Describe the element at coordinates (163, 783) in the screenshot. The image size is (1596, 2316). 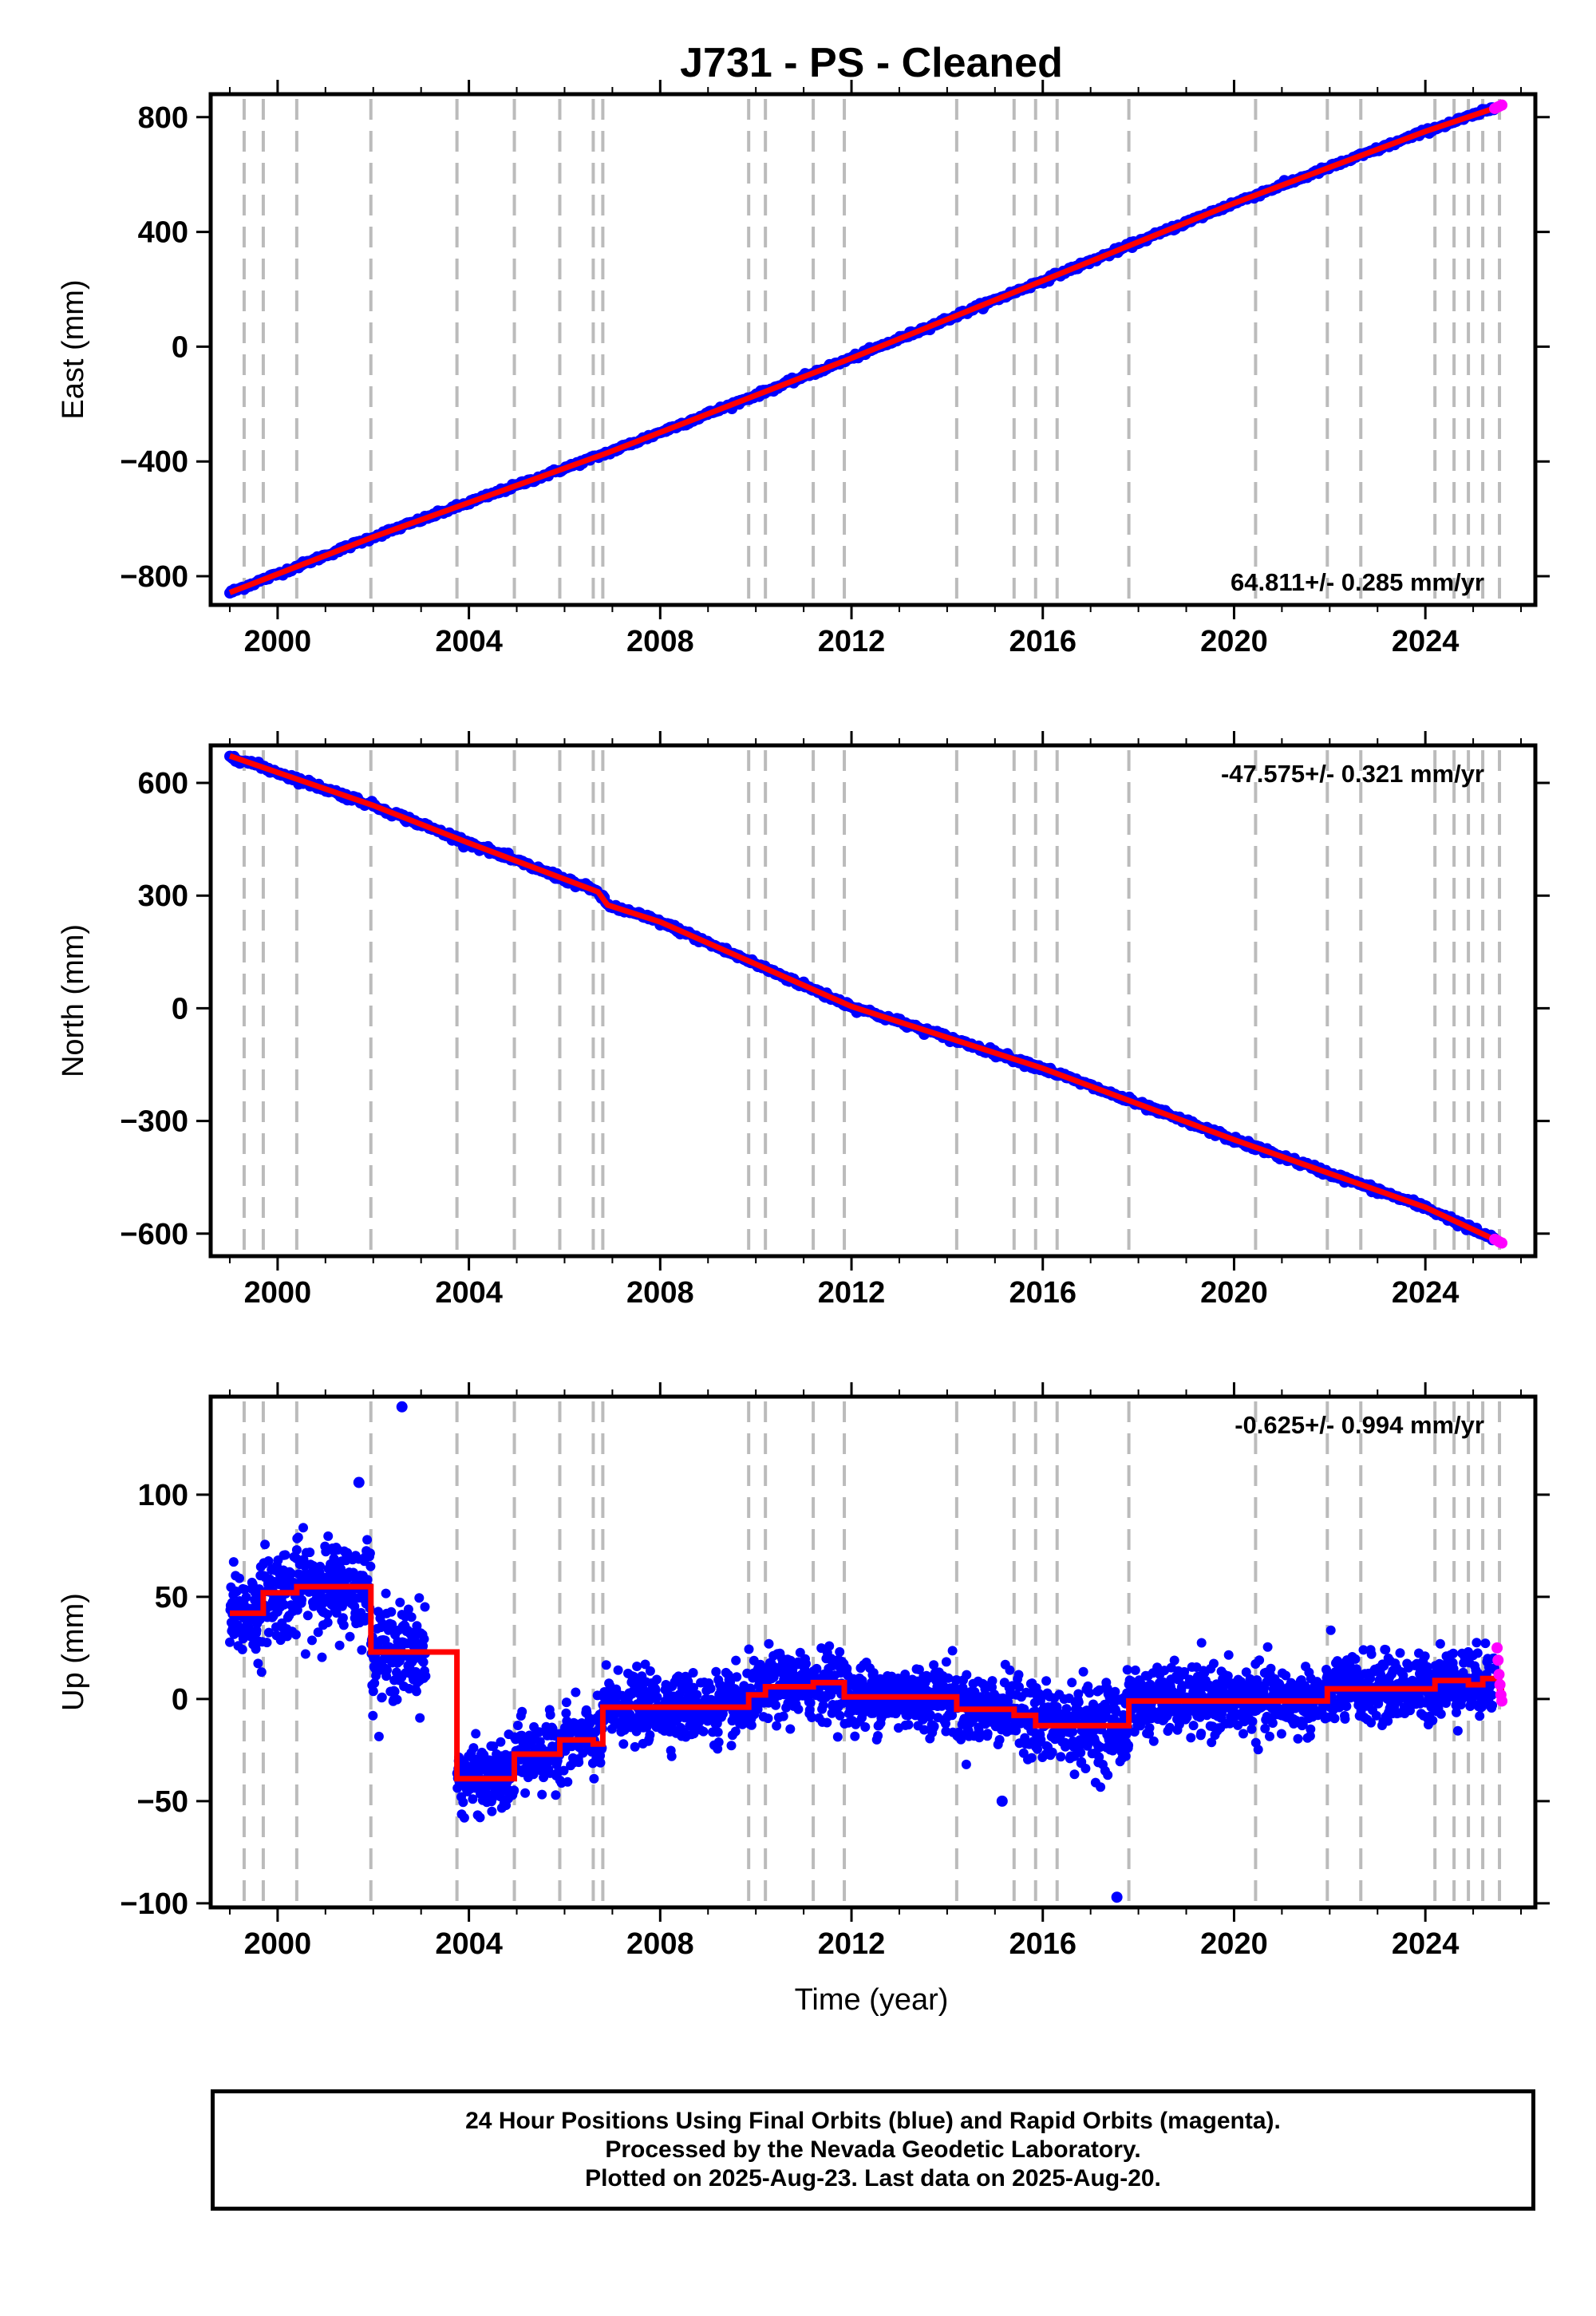
I see `y-tick-label: 600` at that location.